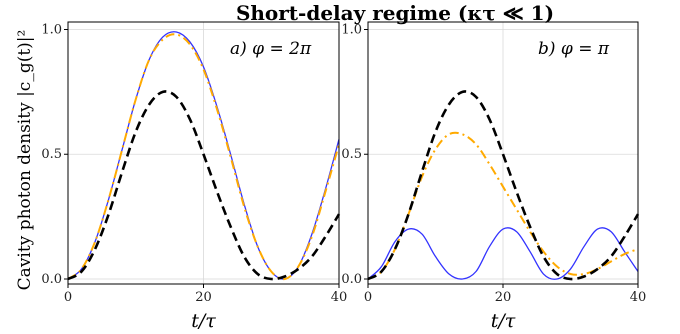 The height and width of the screenshot is (334, 680). Describe the element at coordinates (25, 160) in the screenshot. I see `y-axis-label: Cavity photon density |c_g(t)|²` at that location.